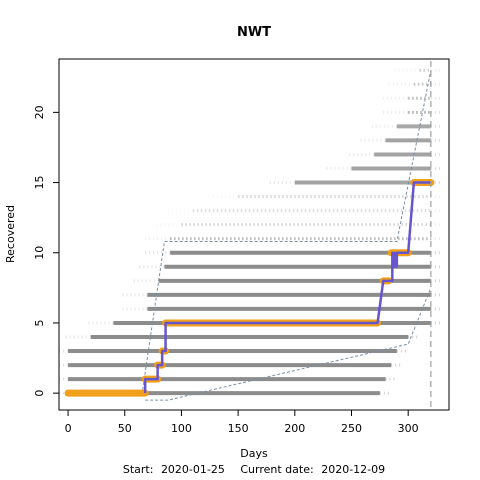 This screenshot has height=480, width=480. Describe the element at coordinates (193, 469) in the screenshot. I see `start-date: 2020-01-25` at that location.